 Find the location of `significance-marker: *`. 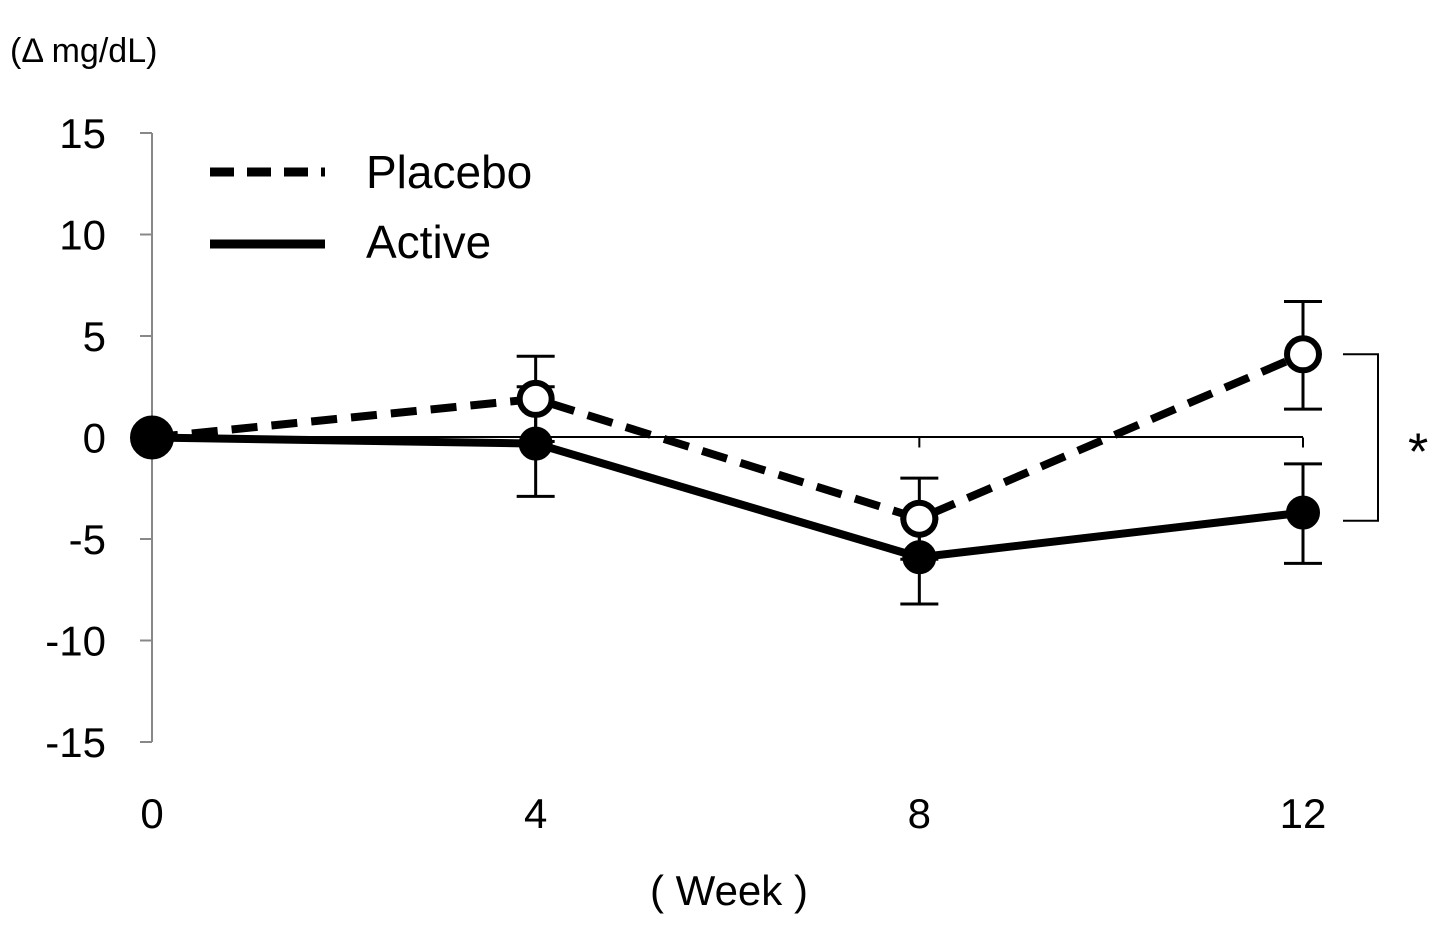

significance-marker: * is located at coordinates (1418, 453).